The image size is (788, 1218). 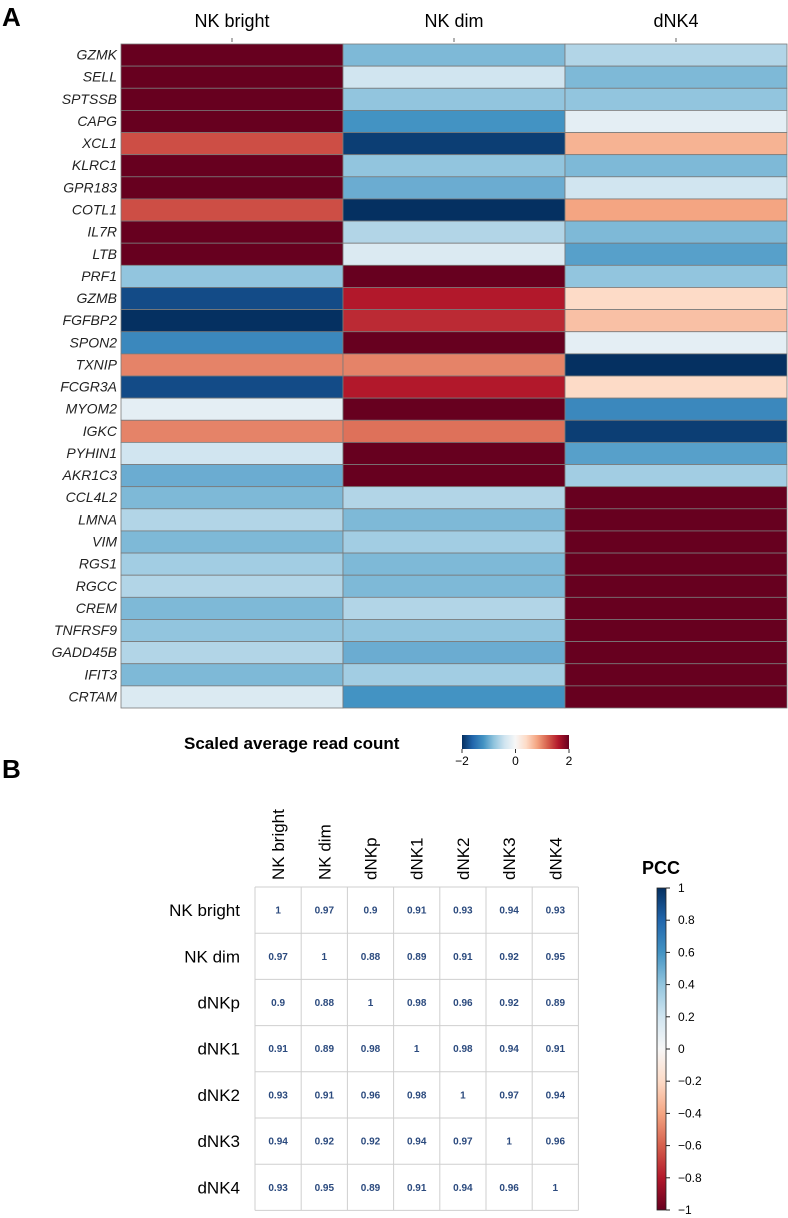 What do you see at coordinates (231, 21) in the screenshot?
I see `heatmap-col-label: NK bright` at bounding box center [231, 21].